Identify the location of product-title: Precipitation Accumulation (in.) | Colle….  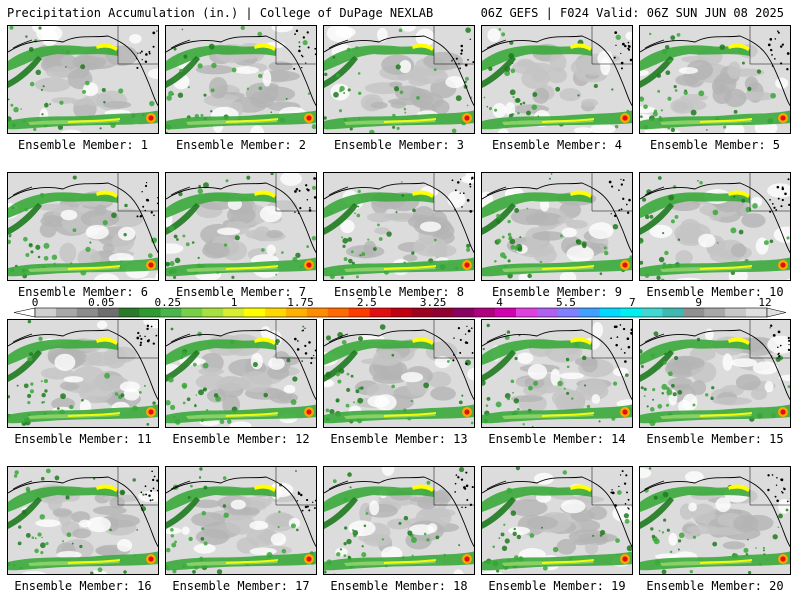
(220, 13).